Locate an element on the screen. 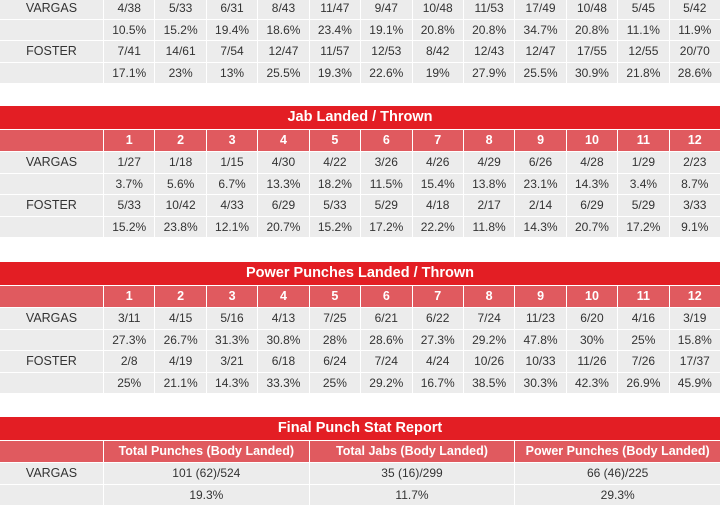 This screenshot has height=505, width=720. percentage-cell: 21.1% is located at coordinates (180, 383).